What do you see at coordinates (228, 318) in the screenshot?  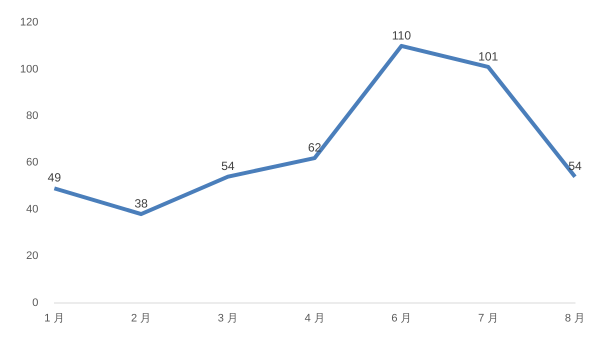 I see `x-tick-label: 3 月` at bounding box center [228, 318].